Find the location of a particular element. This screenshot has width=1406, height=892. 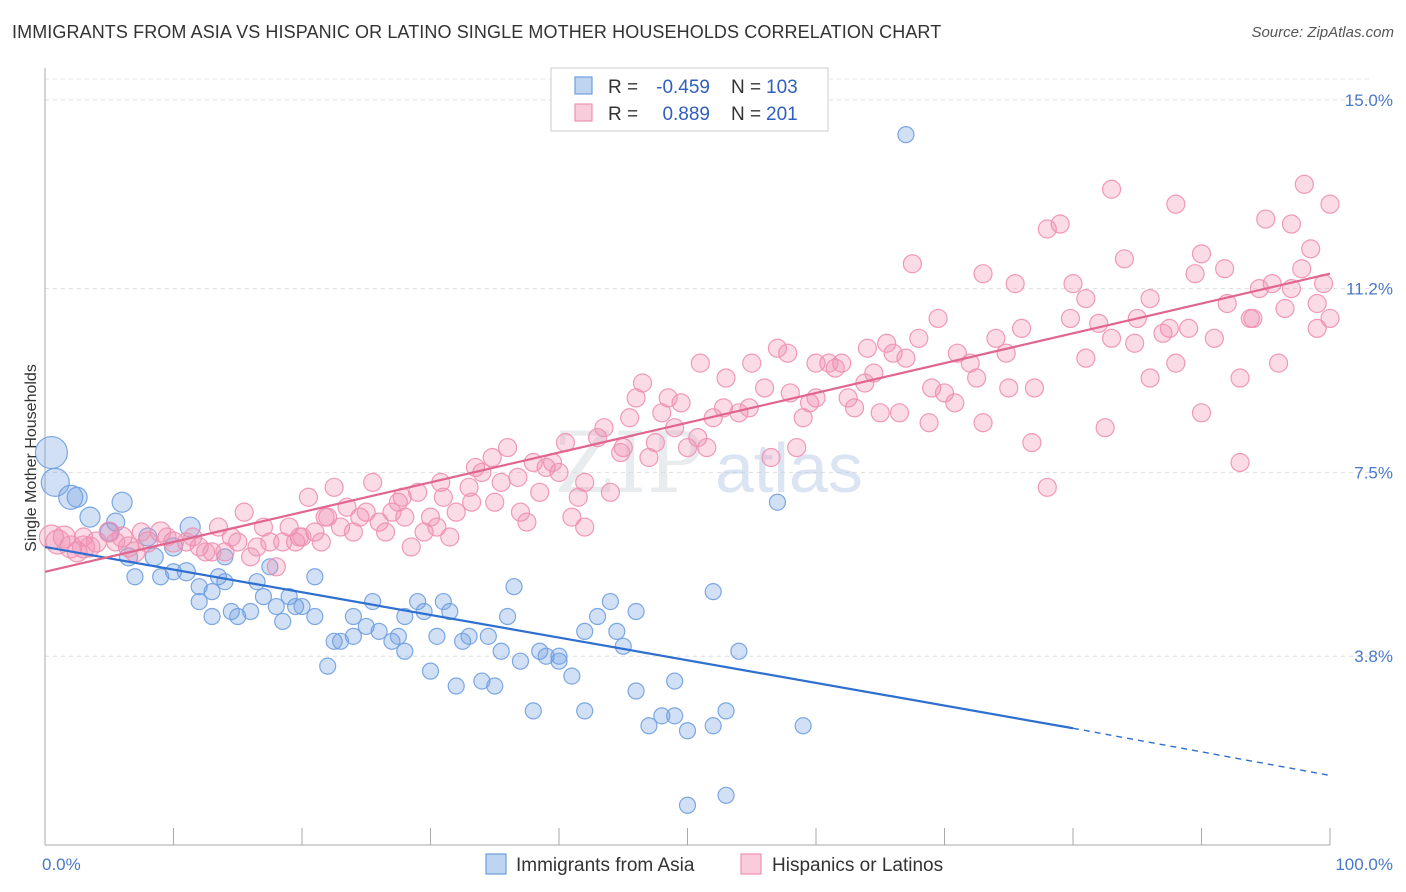

legend-r-value-asia: -0.459 is located at coordinates (683, 87).